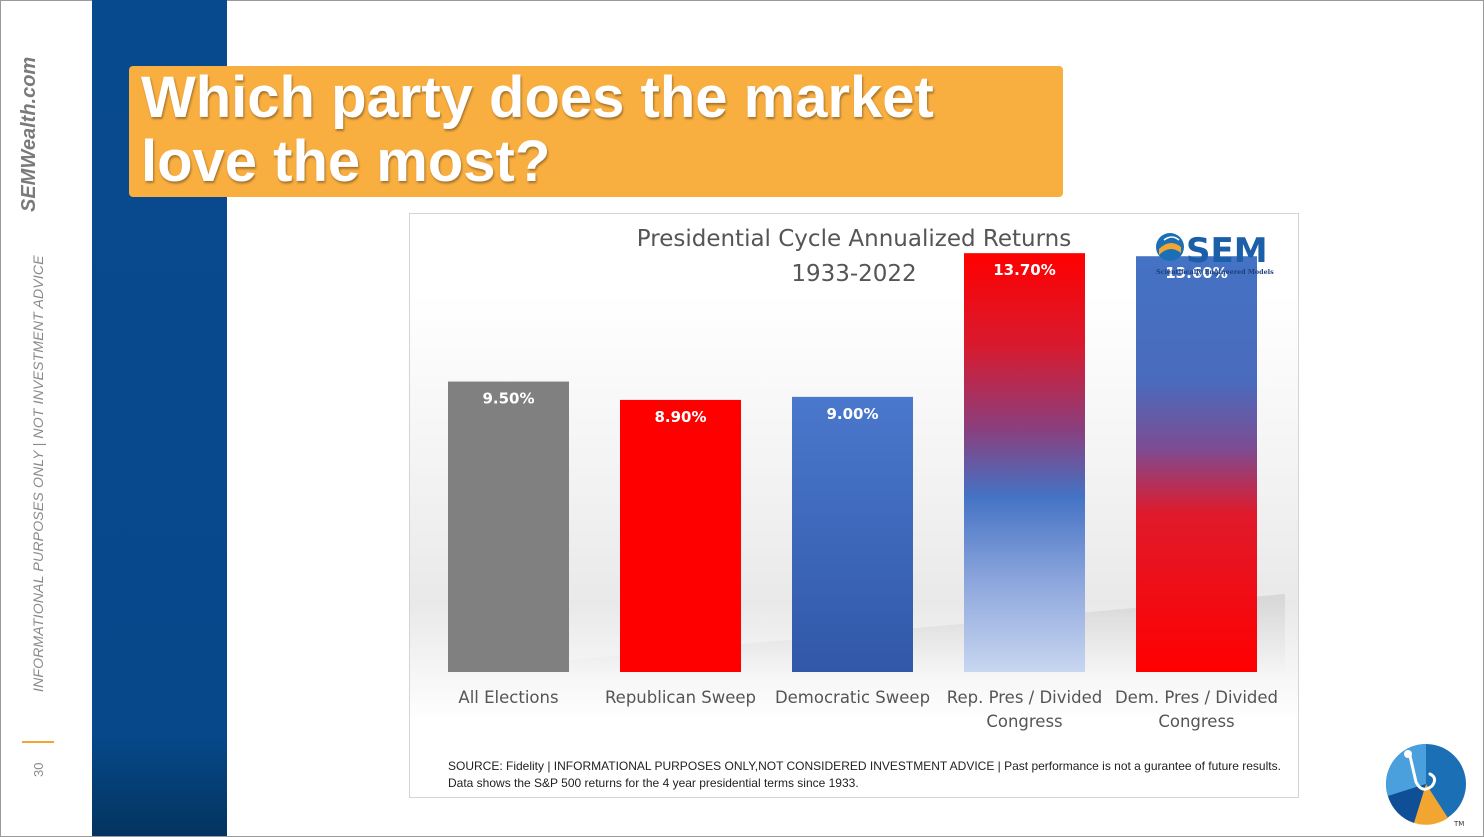  What do you see at coordinates (852, 414) in the screenshot?
I see `bar-value-label-2: 9.00%` at bounding box center [852, 414].